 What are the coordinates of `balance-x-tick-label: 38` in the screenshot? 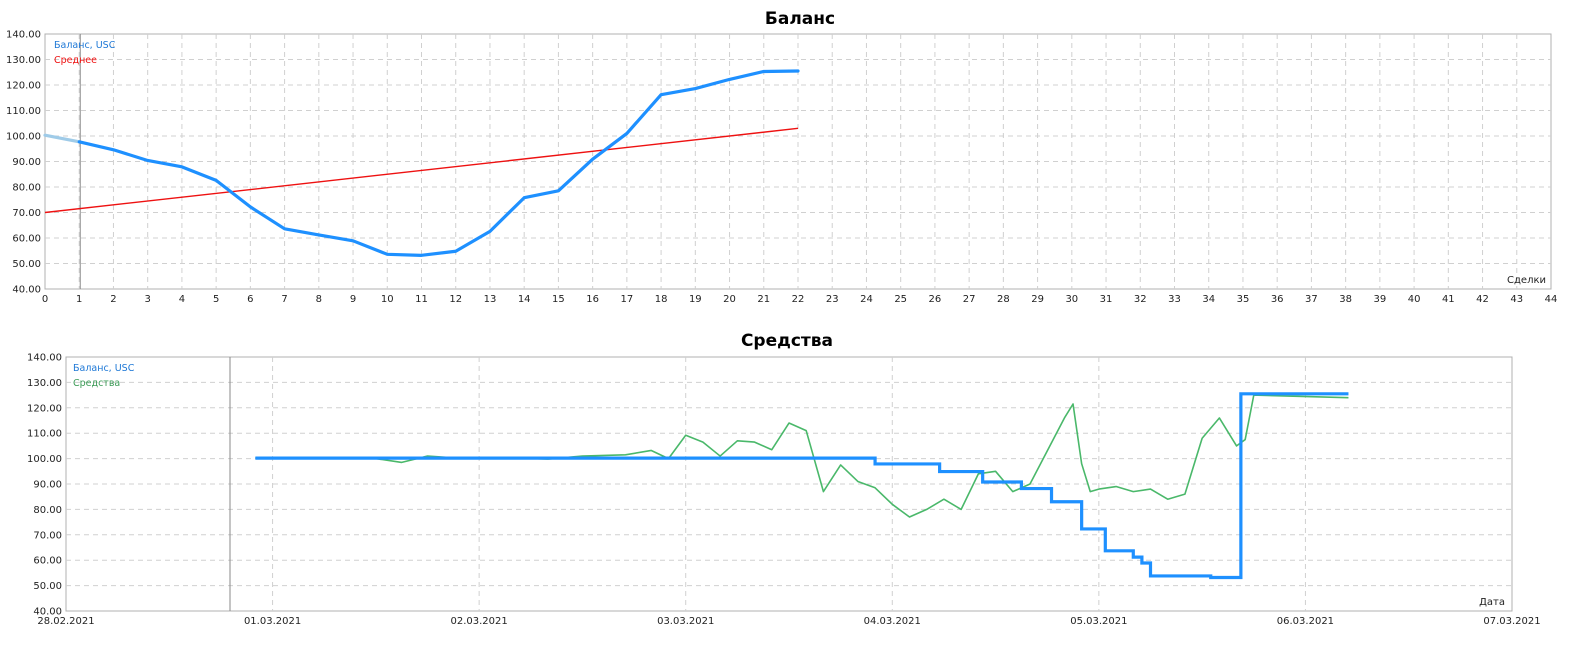 It's located at (1345, 299).